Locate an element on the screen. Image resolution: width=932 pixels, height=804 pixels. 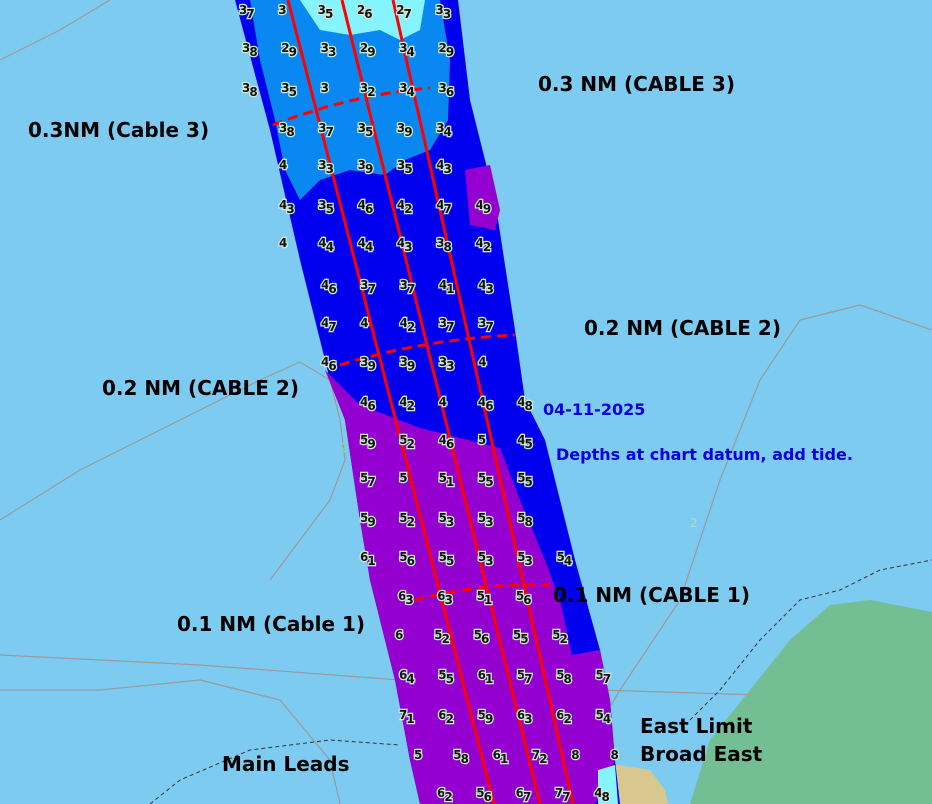
depth-sounding: 33 is located at coordinates (329, 50).